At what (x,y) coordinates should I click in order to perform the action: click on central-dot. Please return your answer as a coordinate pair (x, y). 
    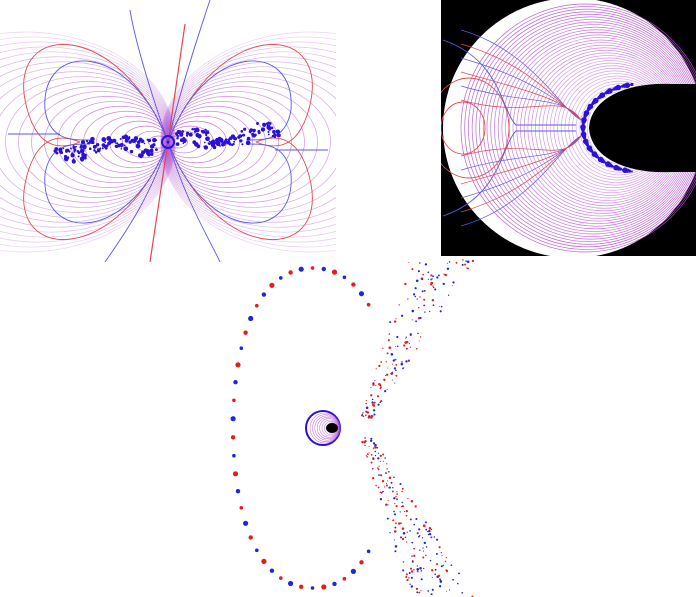
    Looking at the image, I should click on (168, 142).